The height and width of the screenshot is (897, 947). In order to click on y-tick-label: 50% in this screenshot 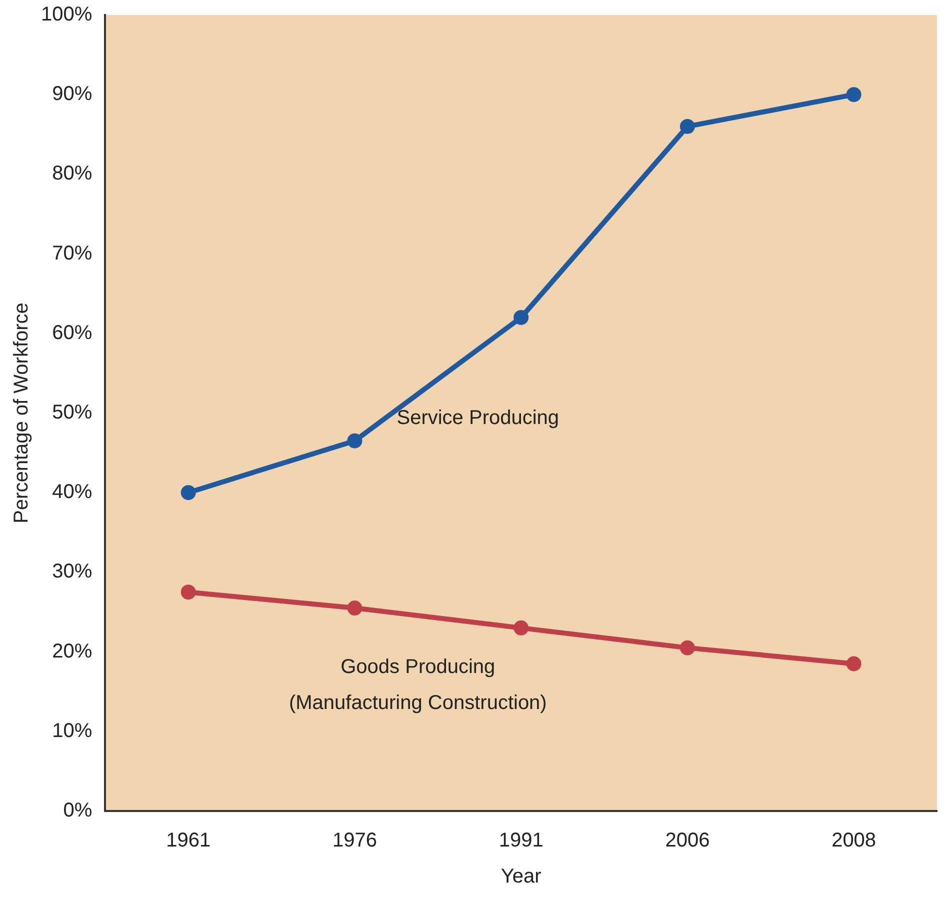, I will do `click(72, 413)`.